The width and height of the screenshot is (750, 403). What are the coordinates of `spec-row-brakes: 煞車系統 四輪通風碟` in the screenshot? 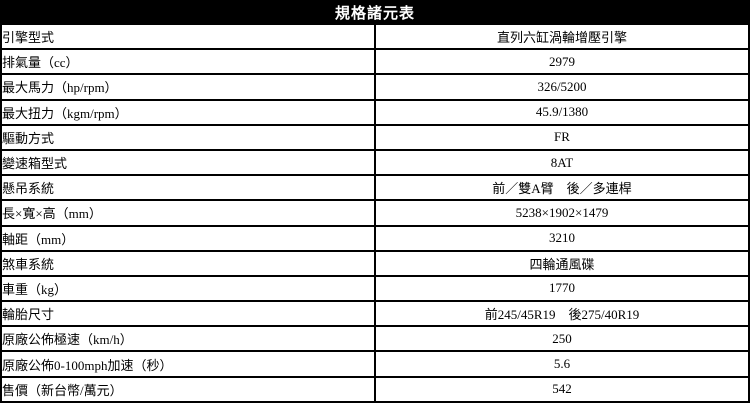 It's located at (375, 263).